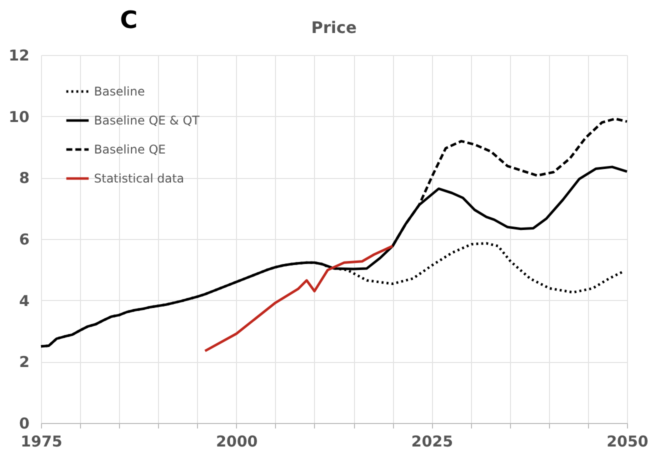  Describe the element at coordinates (24, 423) in the screenshot. I see `y-tick-label: 0` at that location.